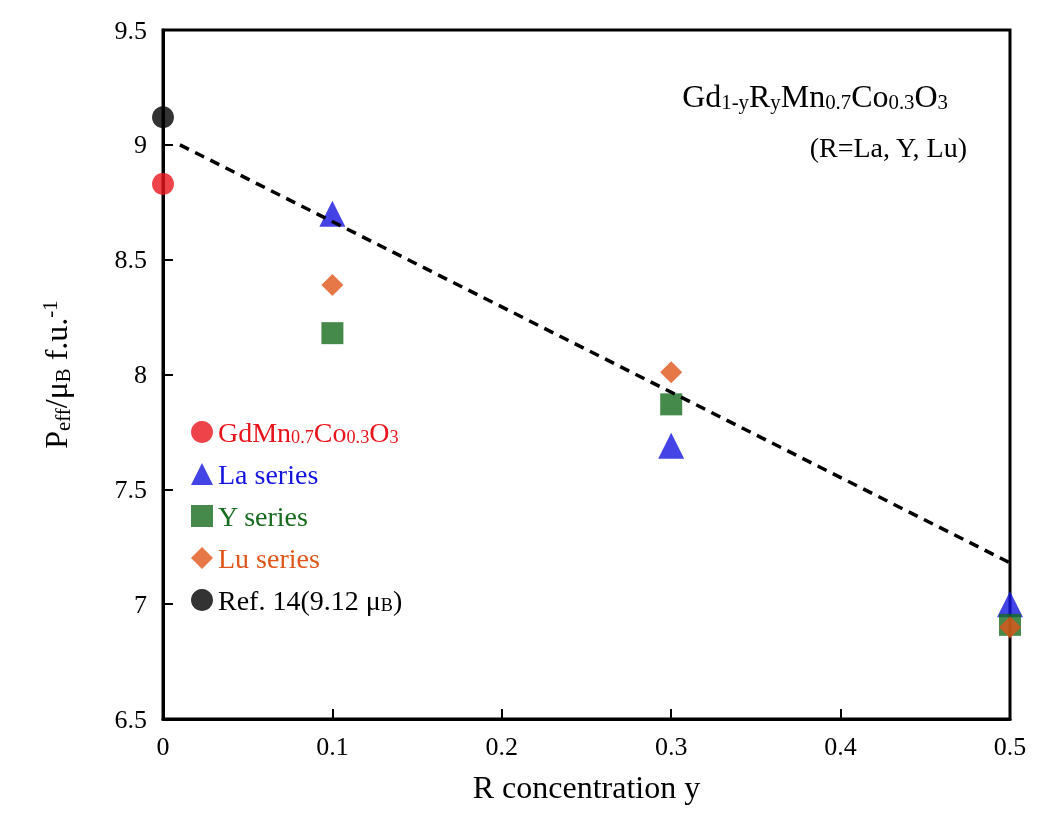 Image resolution: width=1051 pixels, height=825 pixels. Describe the element at coordinates (1010, 746) in the screenshot. I see `x-tick-label: 0.5` at that location.